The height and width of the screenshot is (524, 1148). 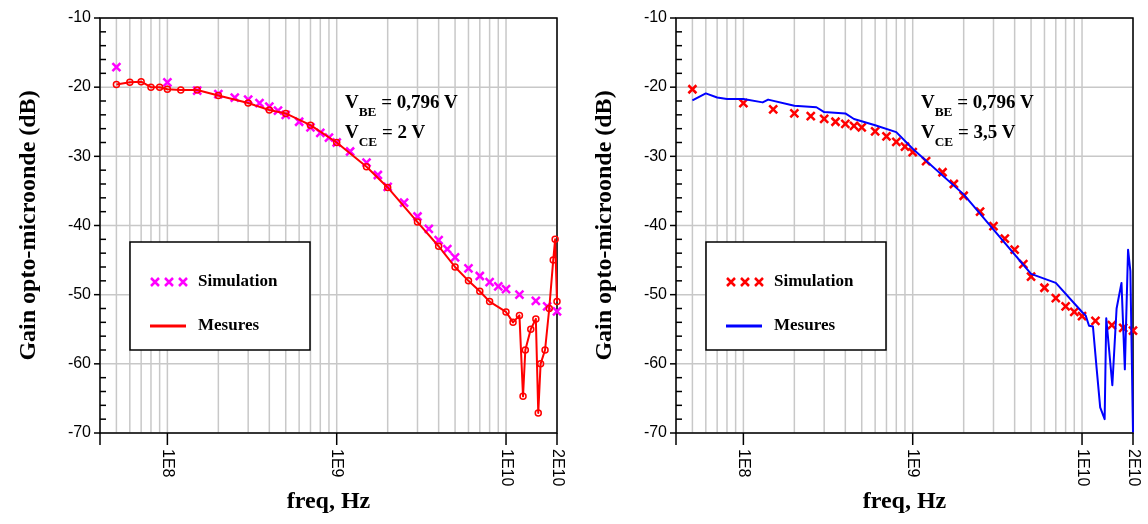 I want to click on annotation: V$_{CE}$ = 2 V, so click(x=385, y=135).